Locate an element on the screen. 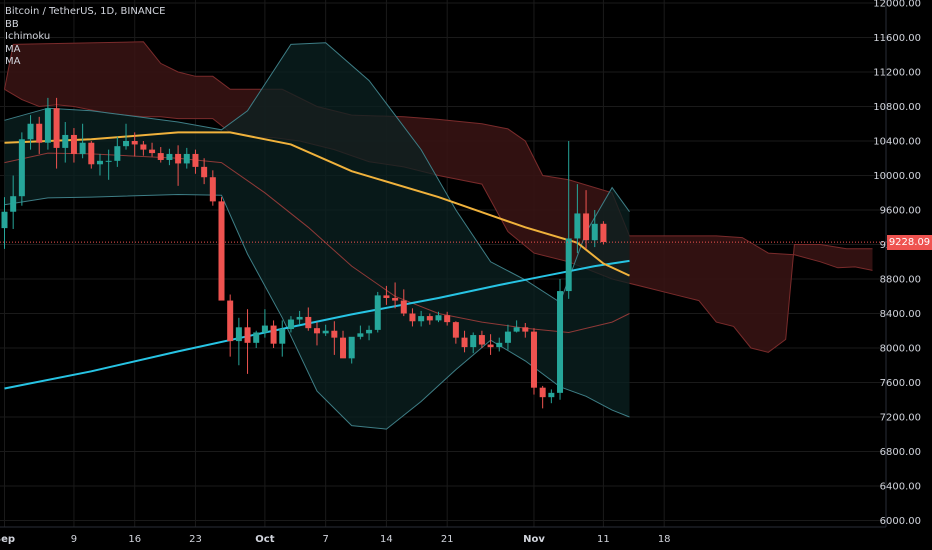 The width and height of the screenshot is (932, 550). time-axis-label: 11 is located at coordinates (603, 539).